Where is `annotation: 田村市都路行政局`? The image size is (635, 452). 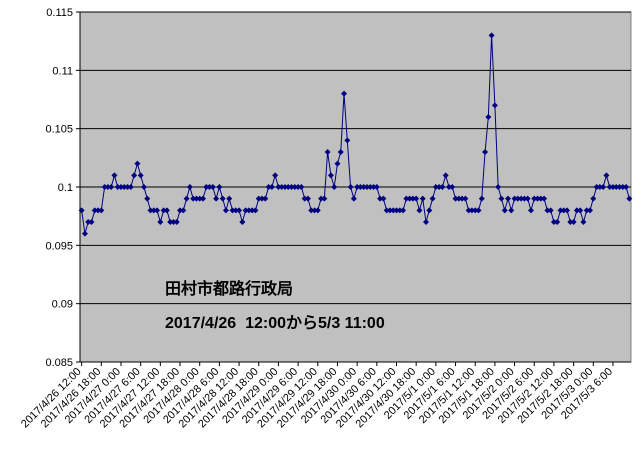 annotation: 田村市都路行政局 is located at coordinates (229, 288).